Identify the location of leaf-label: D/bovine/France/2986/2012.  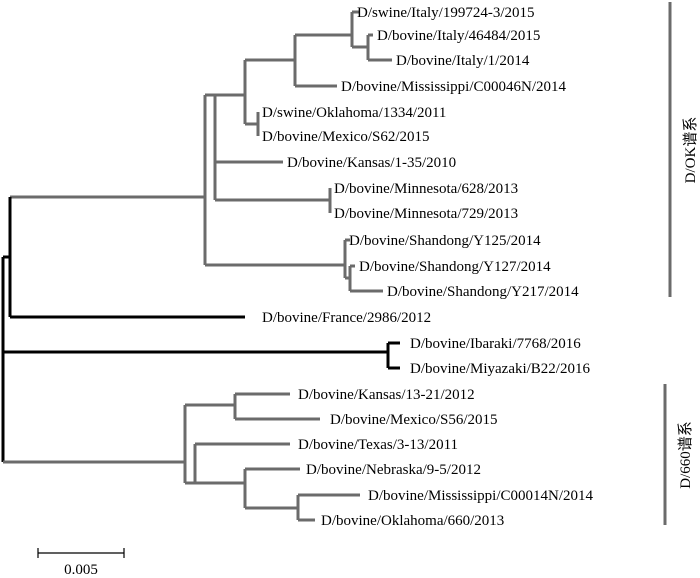
(346, 318).